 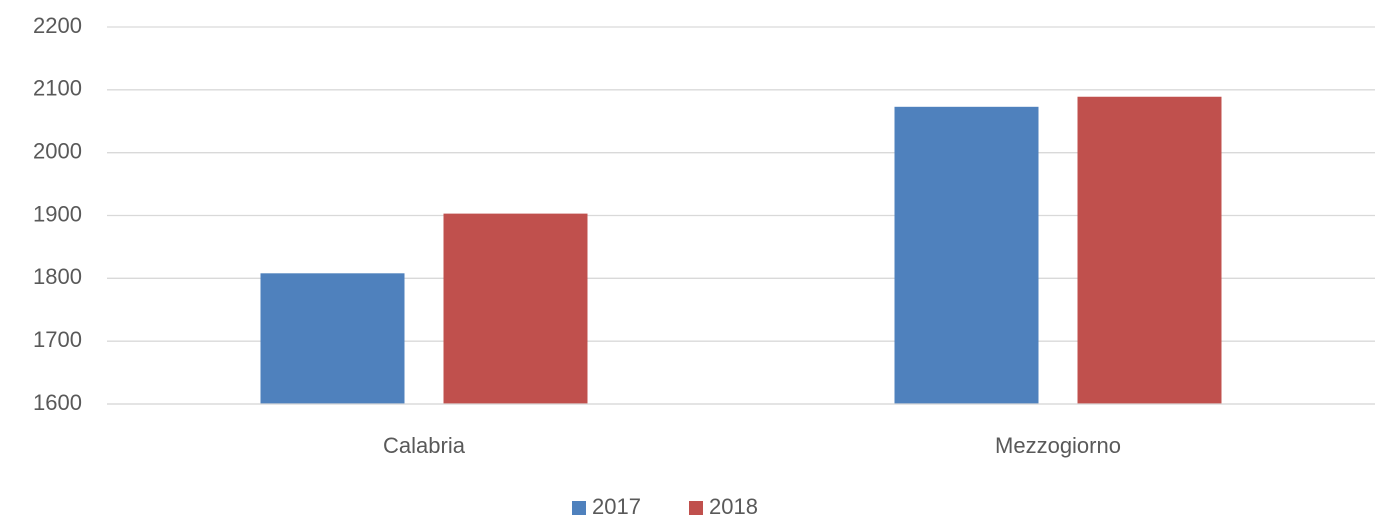 What do you see at coordinates (57, 276) in the screenshot?
I see `y-tick-label: 1800` at bounding box center [57, 276].